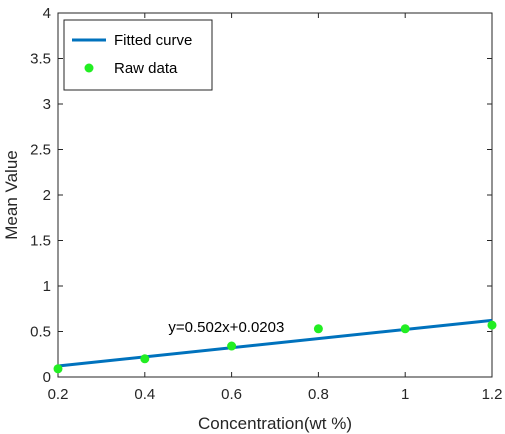  Describe the element at coordinates (275, 423) in the screenshot. I see `x-axis-title: Concentration(wt %)` at that location.